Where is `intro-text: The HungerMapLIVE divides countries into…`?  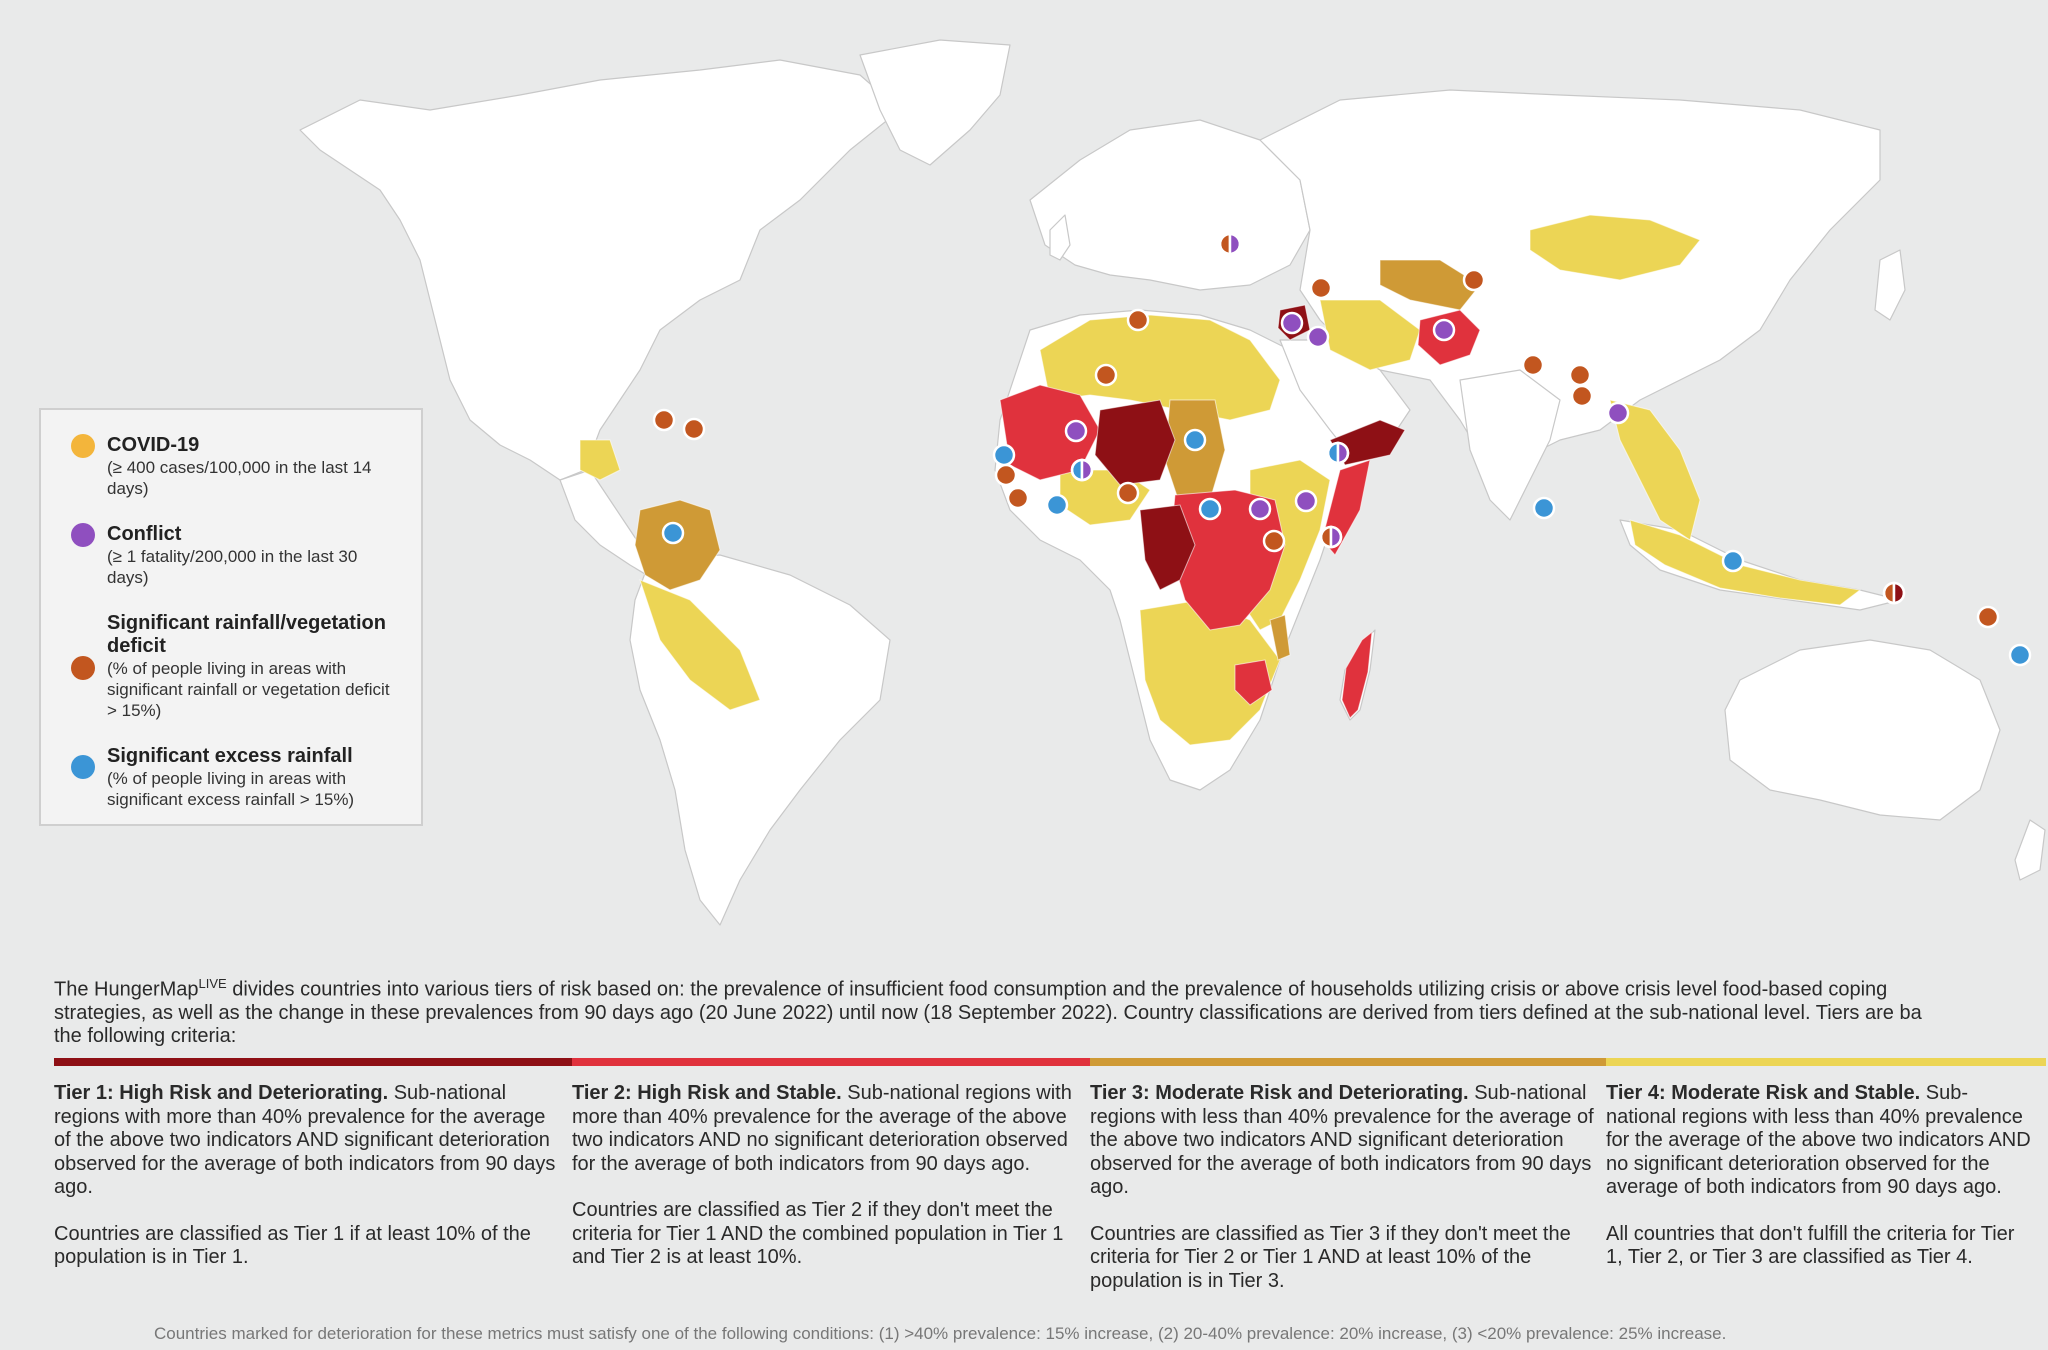 intro-text: The HungerMapLIVE divides countries into… is located at coordinates (1051, 1010).